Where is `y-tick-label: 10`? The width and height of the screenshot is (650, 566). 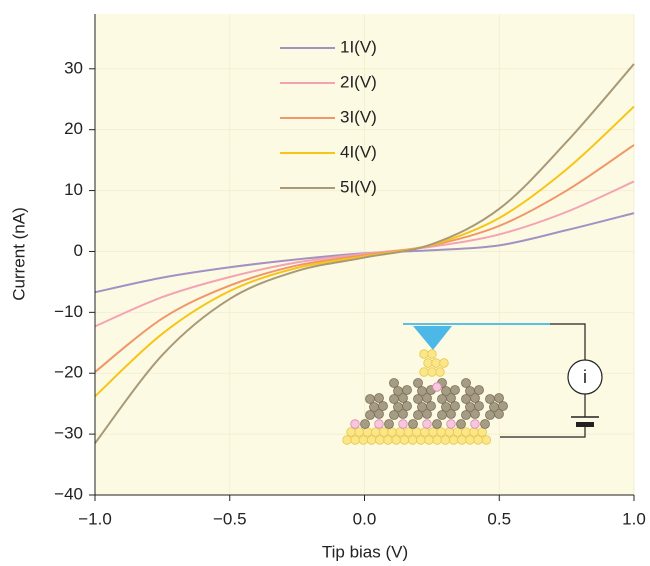 y-tick-label: 10 is located at coordinates (73, 189).